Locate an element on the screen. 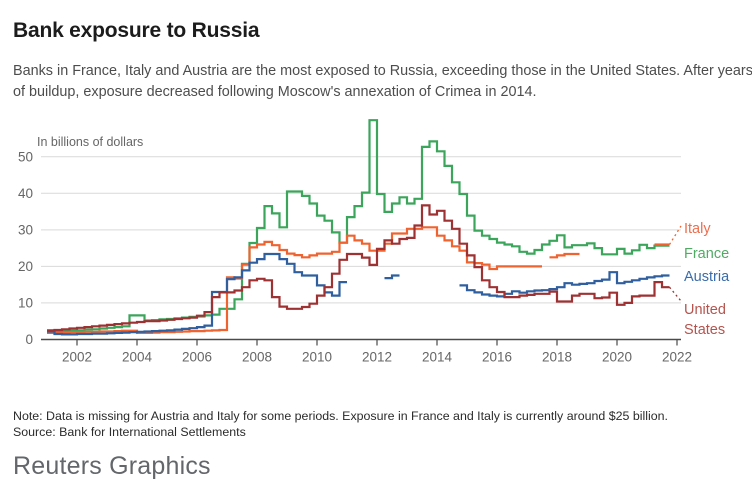 The height and width of the screenshot is (495, 752). y-tick-label-20: 20 is located at coordinates (25, 266).